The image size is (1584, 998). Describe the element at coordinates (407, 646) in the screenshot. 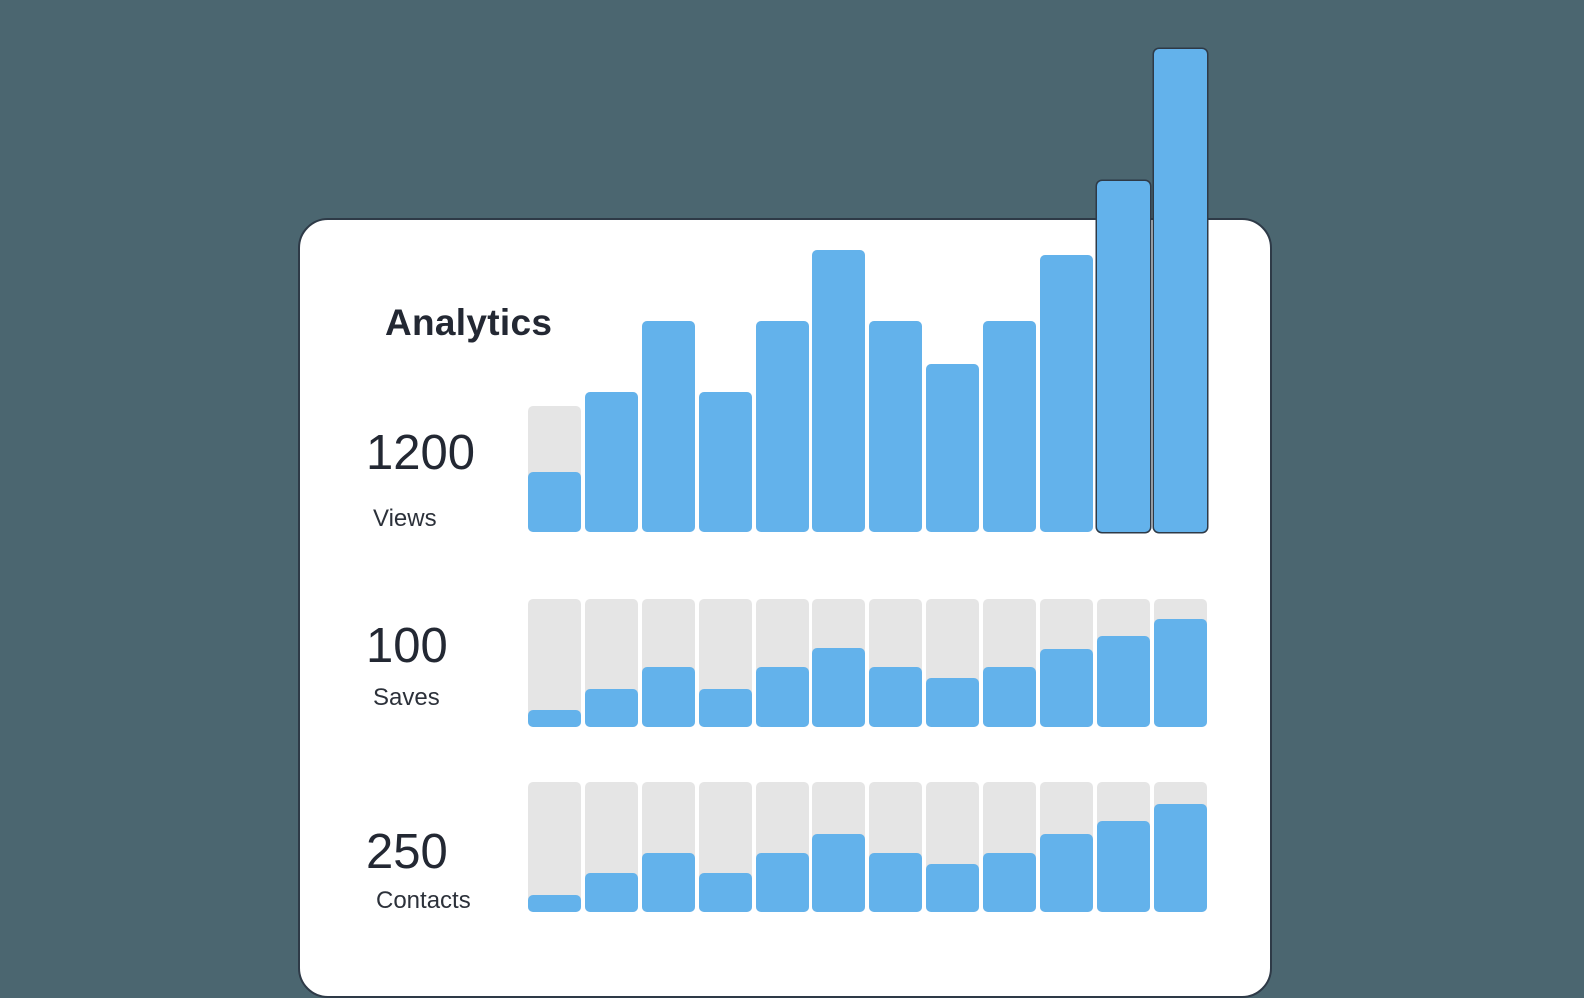

I see `saves-value: 100` at that location.